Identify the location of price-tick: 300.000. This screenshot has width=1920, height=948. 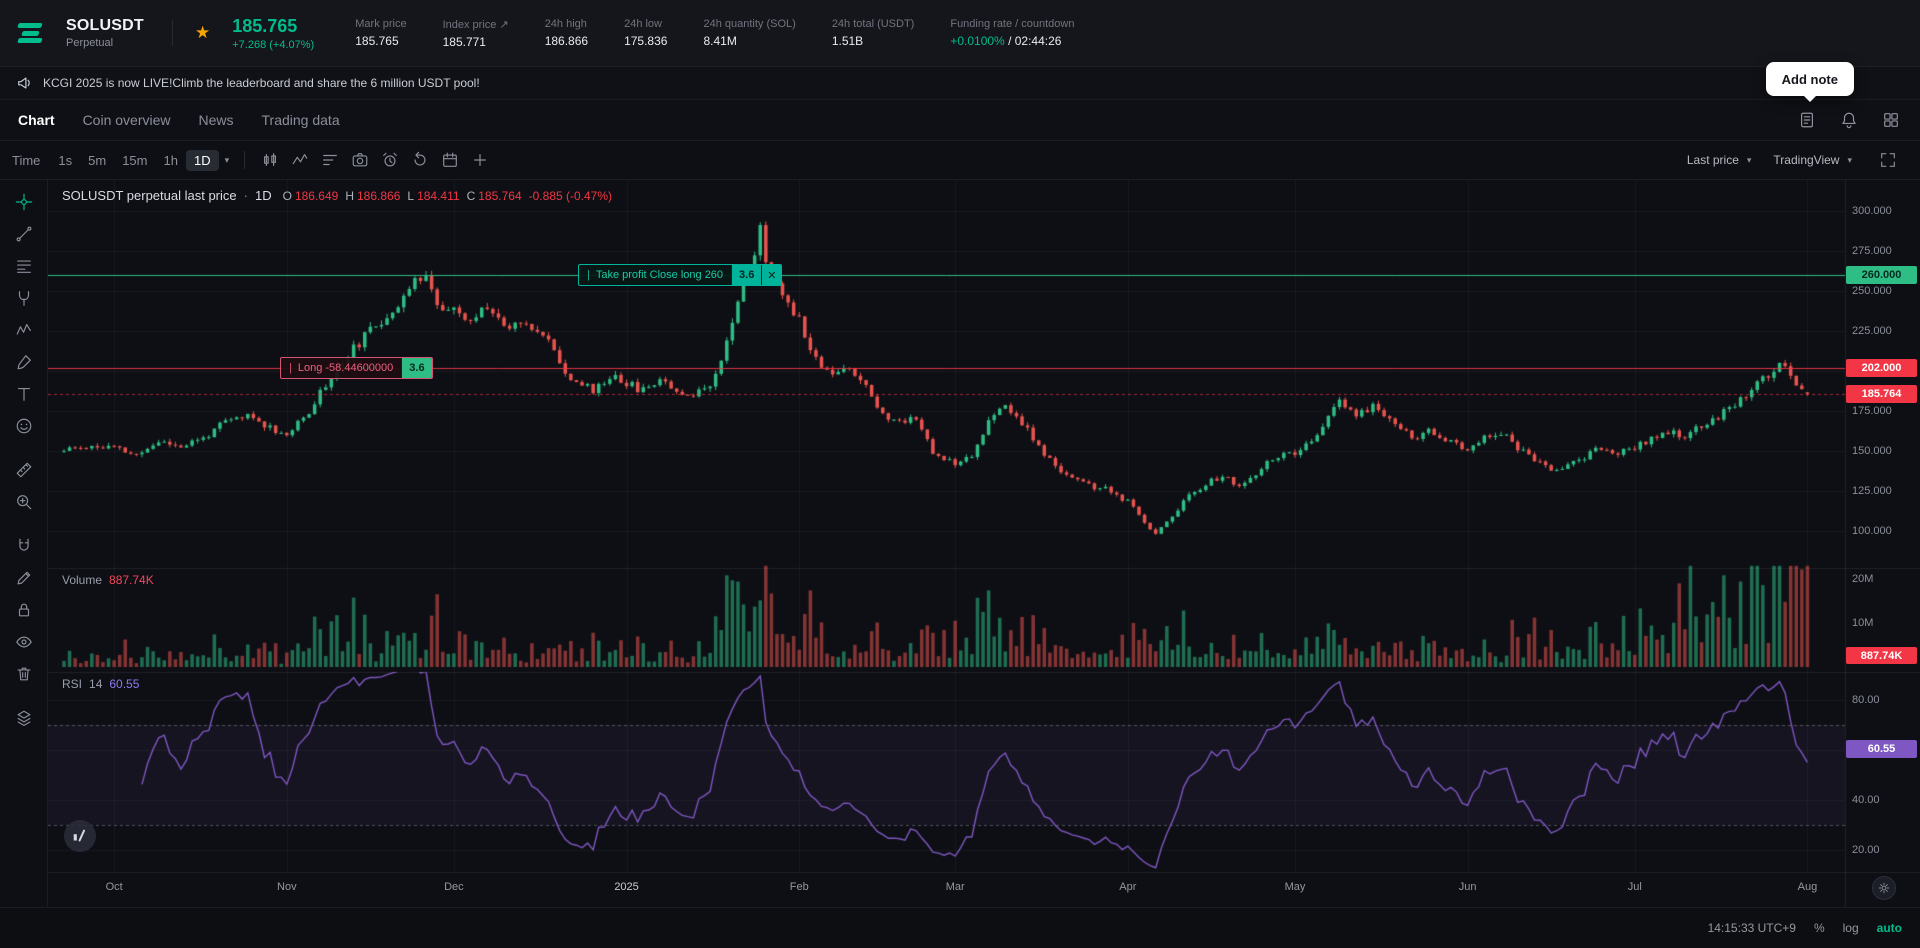
(1872, 211).